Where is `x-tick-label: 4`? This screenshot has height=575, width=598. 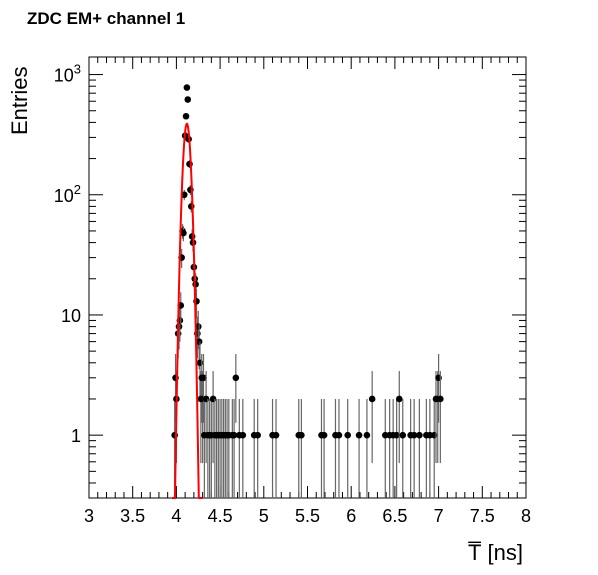 x-tick-label: 4 is located at coordinates (176, 516).